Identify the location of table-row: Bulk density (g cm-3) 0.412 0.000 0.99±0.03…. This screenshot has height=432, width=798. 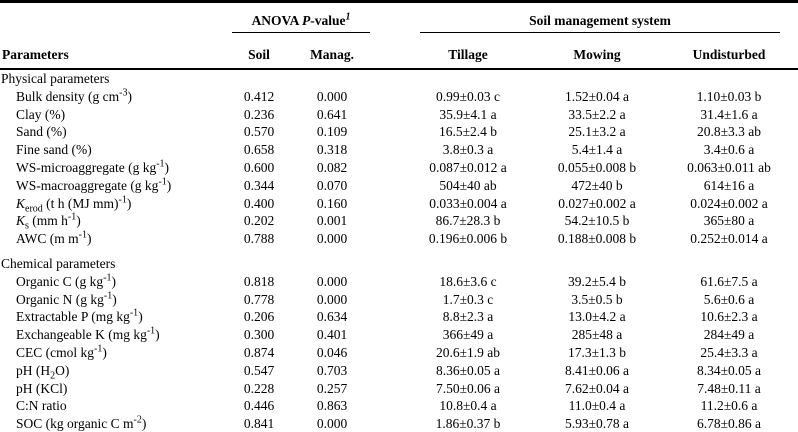
(399, 97).